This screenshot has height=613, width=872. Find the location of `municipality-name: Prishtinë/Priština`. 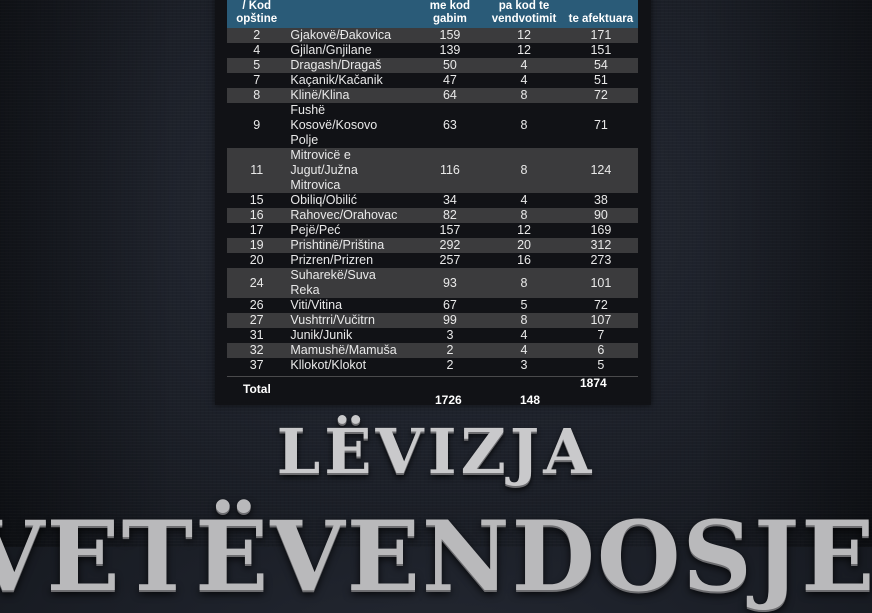

municipality-name: Prishtinë/Priština is located at coordinates (351, 245).